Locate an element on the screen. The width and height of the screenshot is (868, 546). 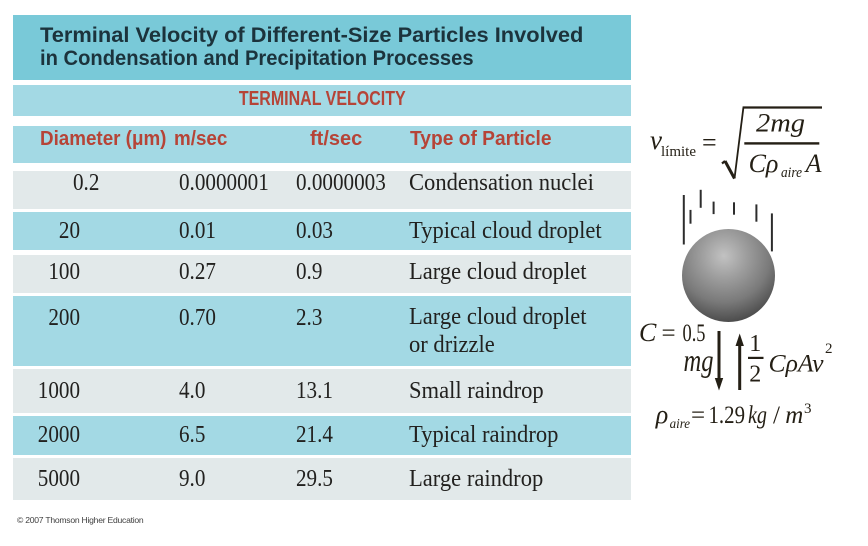
svg-text: 1.29 is located at coordinates (727, 415).